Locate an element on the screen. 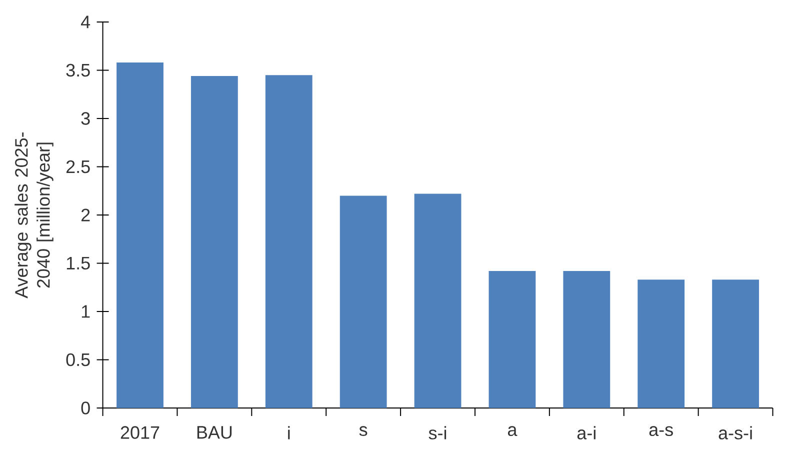  x-tick-label: s-i is located at coordinates (437, 433).